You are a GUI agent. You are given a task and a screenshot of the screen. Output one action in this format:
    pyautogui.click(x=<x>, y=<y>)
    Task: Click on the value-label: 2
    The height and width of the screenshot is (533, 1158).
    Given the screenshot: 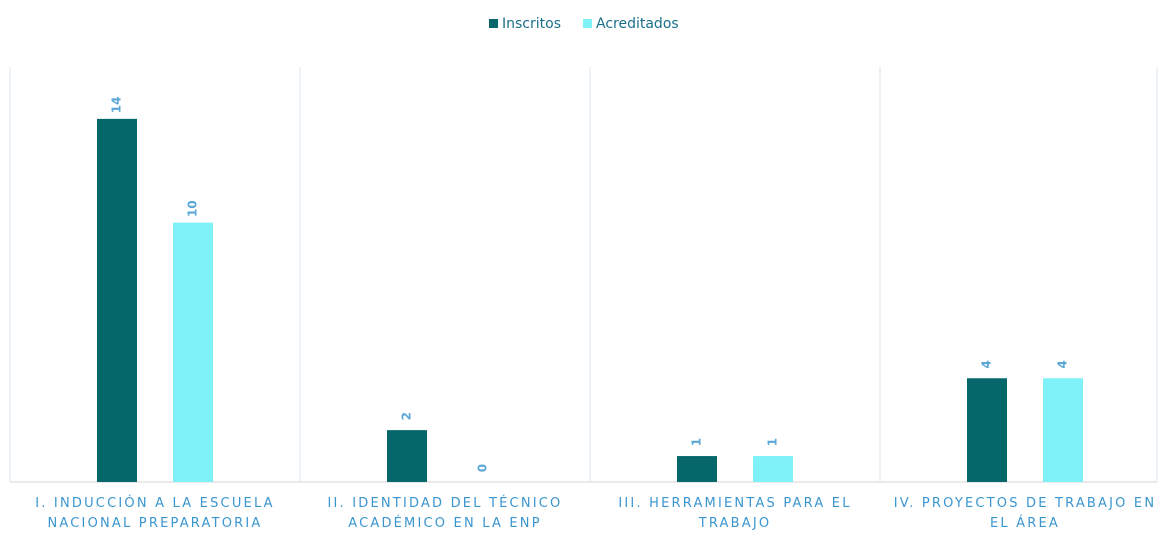 What is the action you would take?
    pyautogui.click(x=407, y=416)
    